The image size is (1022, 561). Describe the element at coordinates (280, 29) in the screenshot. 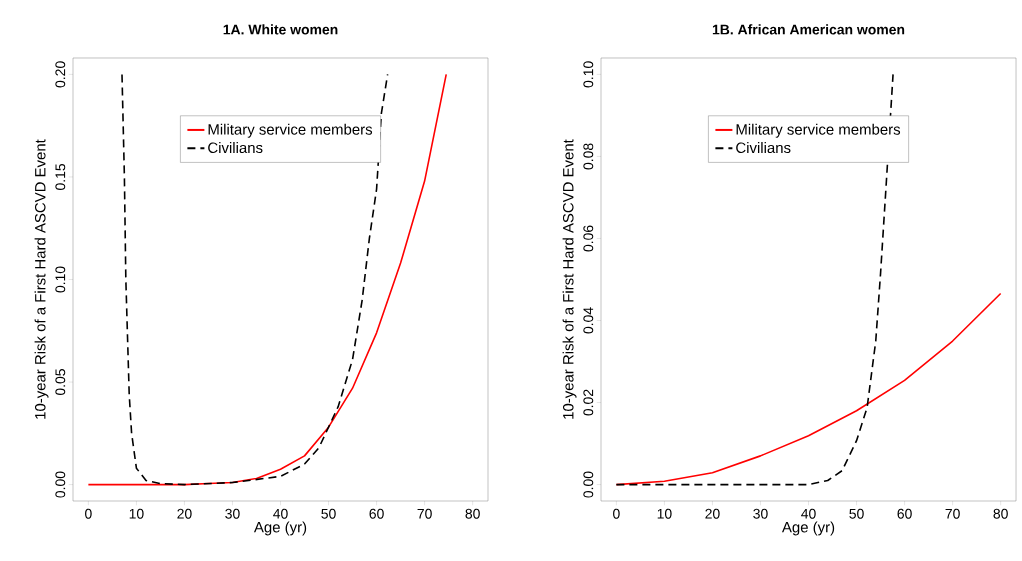

I see `chart-title: 1A. White women` at that location.